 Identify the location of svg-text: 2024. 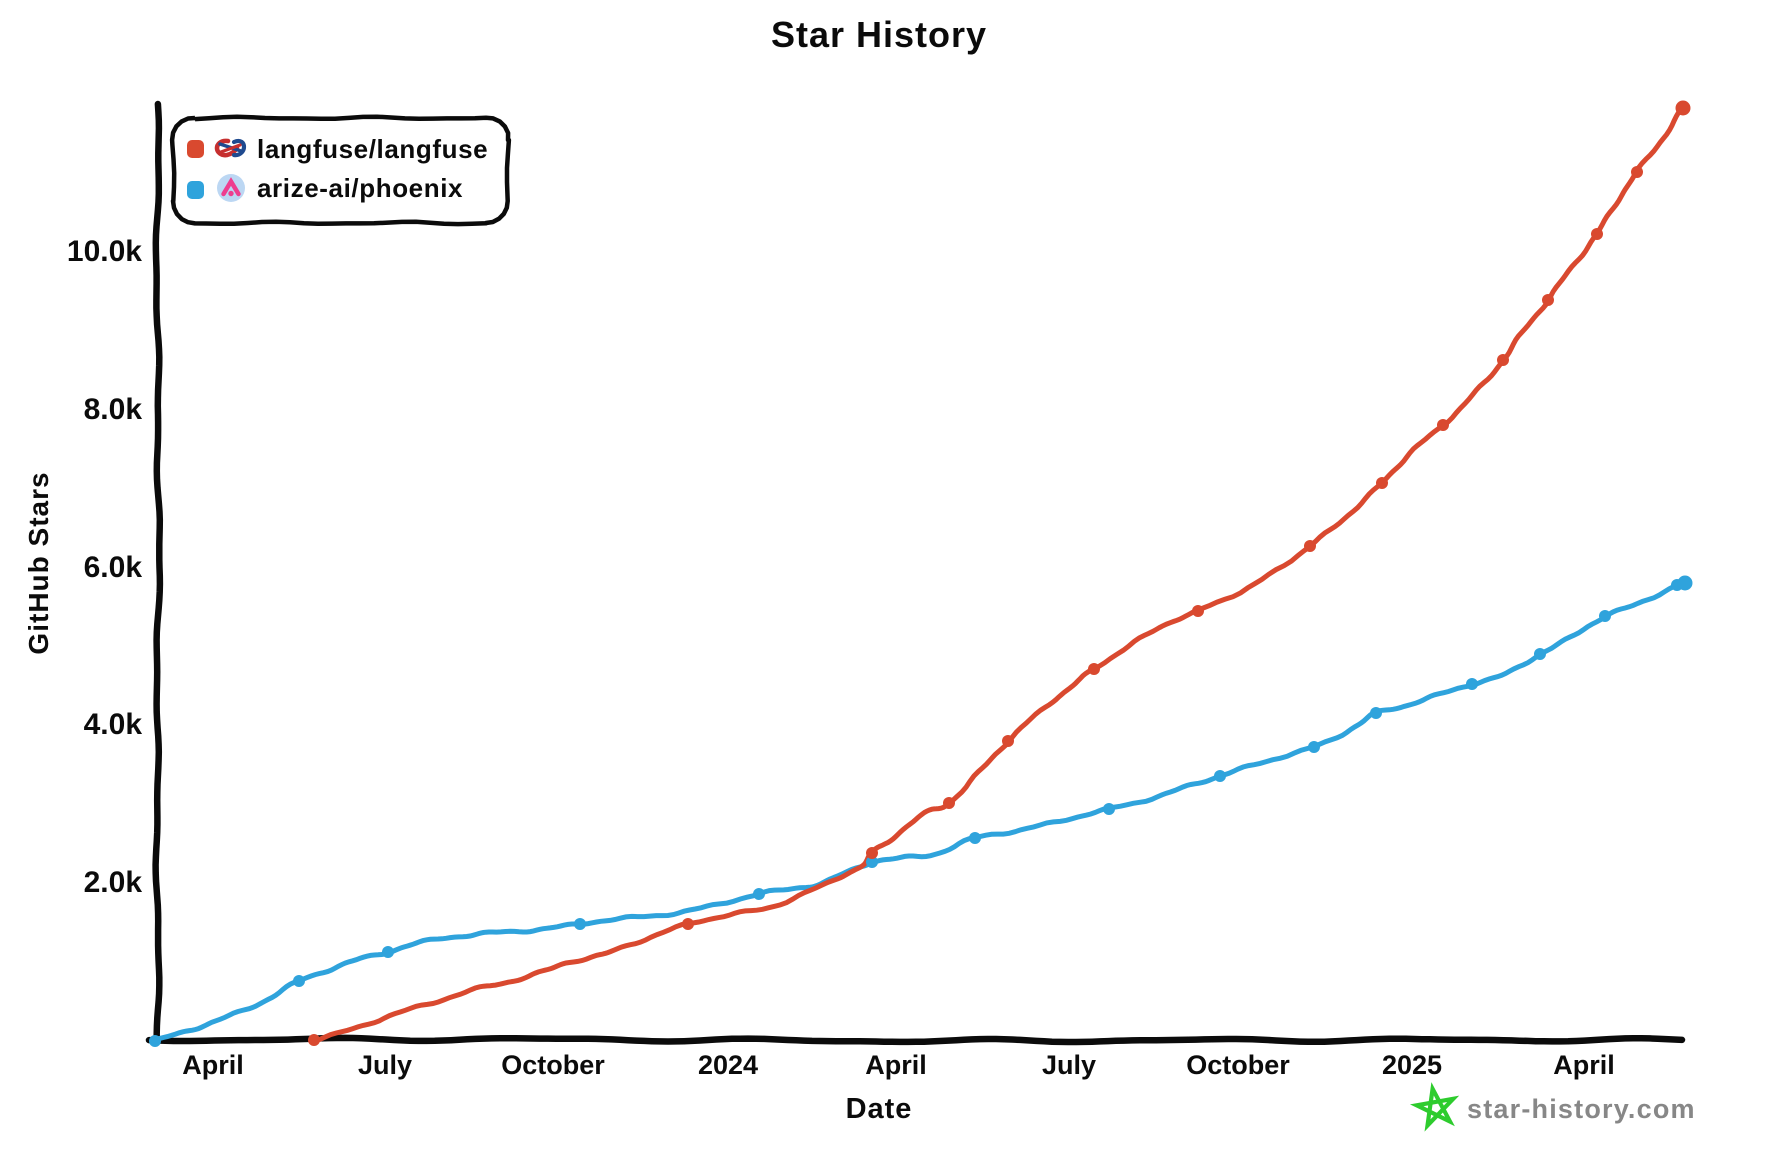
(728, 1065).